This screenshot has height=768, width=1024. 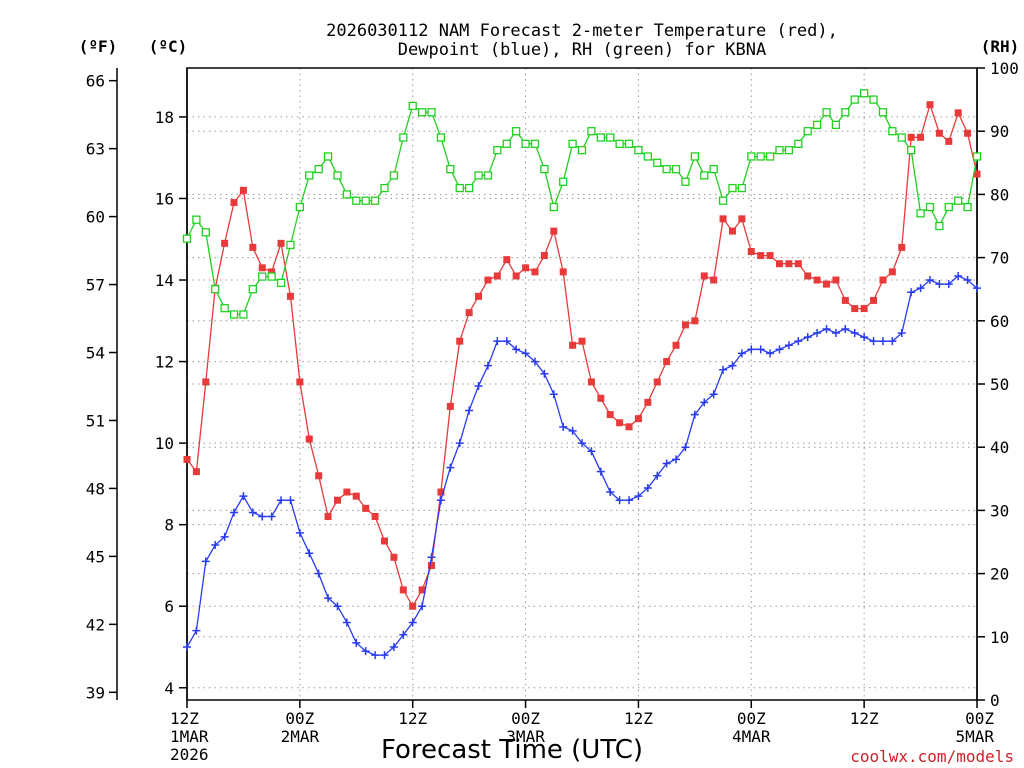 What do you see at coordinates (974, 736) in the screenshot?
I see `x-tick-label: 5MAR` at bounding box center [974, 736].